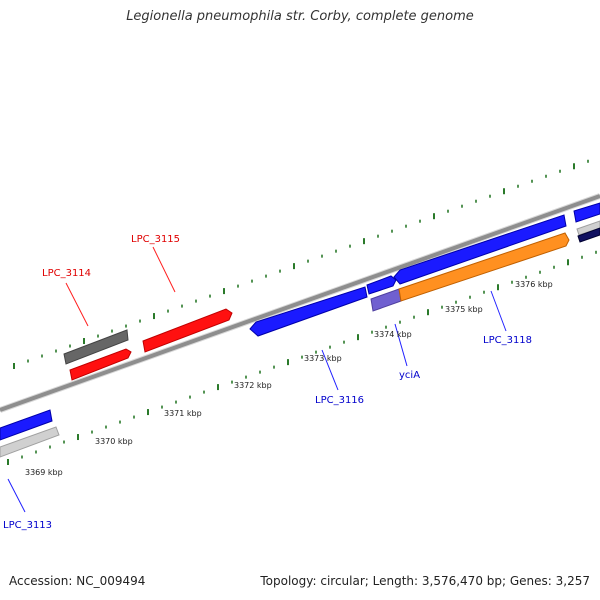 This screenshot has width=600, height=600. I want to click on tick-label-3372: 3372 kbp, so click(253, 385).